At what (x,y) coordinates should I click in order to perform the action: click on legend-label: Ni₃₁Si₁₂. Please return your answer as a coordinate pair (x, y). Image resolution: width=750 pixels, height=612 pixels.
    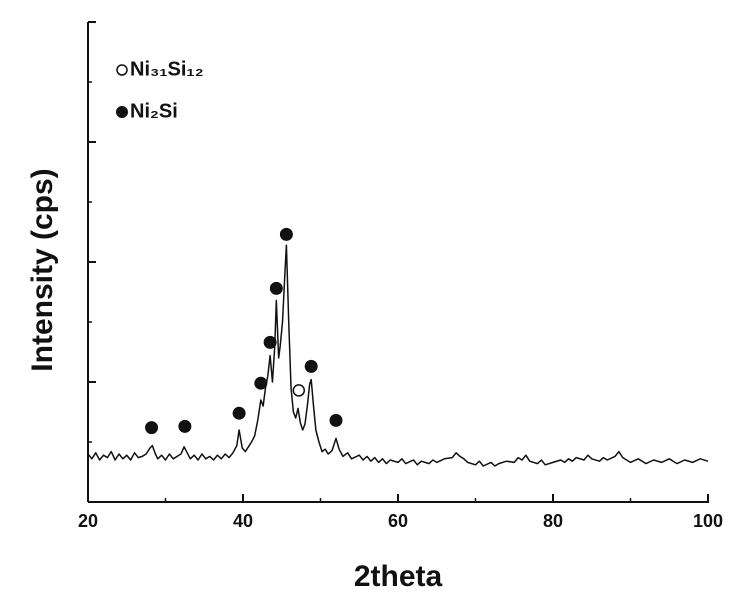
    Looking at the image, I should click on (167, 69).